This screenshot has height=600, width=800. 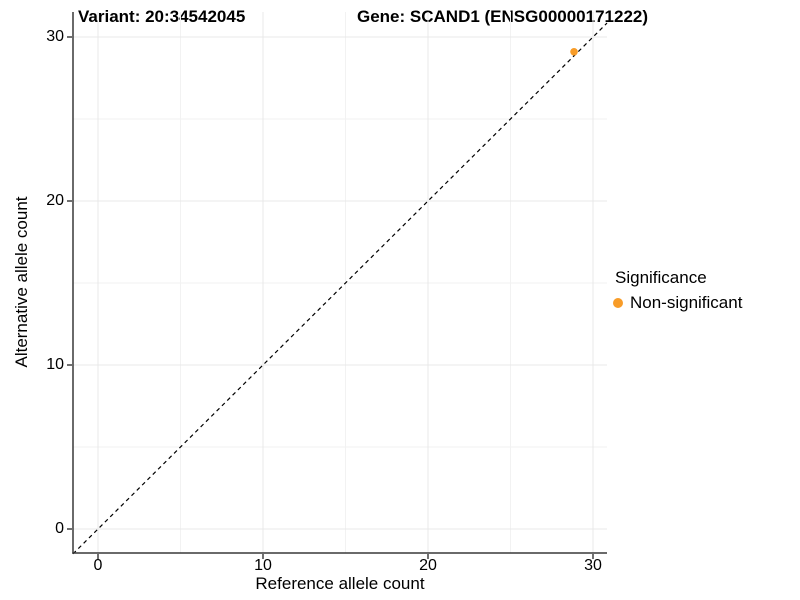 I want to click on legend-item-non-significant: Non-significant, so click(x=677, y=303).